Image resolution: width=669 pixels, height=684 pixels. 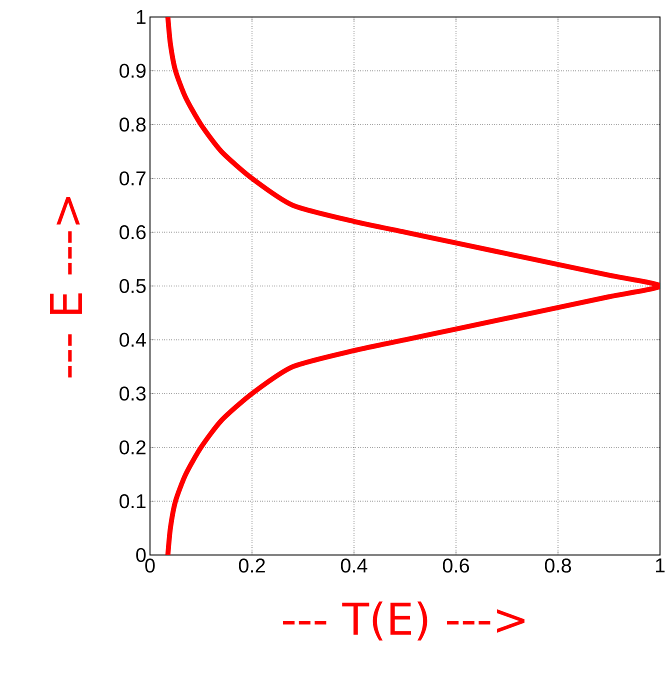 What do you see at coordinates (251, 565) in the screenshot?
I see `x-tick-label: 0.2` at bounding box center [251, 565].